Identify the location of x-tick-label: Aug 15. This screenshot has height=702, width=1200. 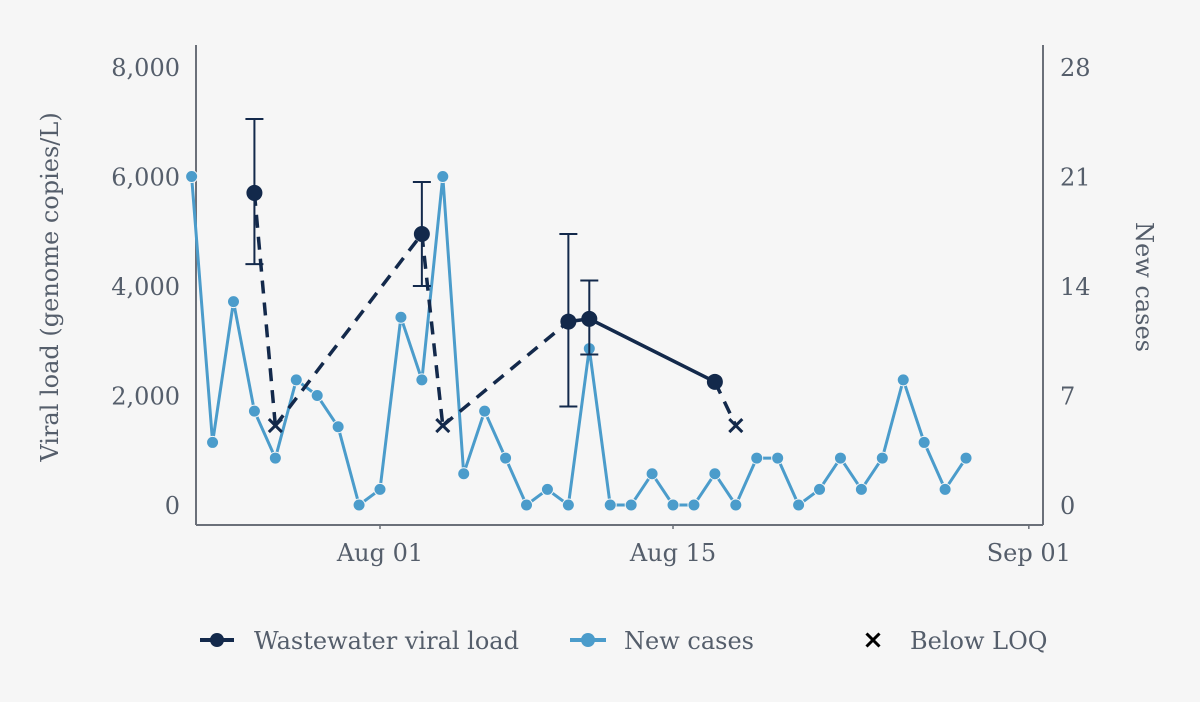
(672, 553).